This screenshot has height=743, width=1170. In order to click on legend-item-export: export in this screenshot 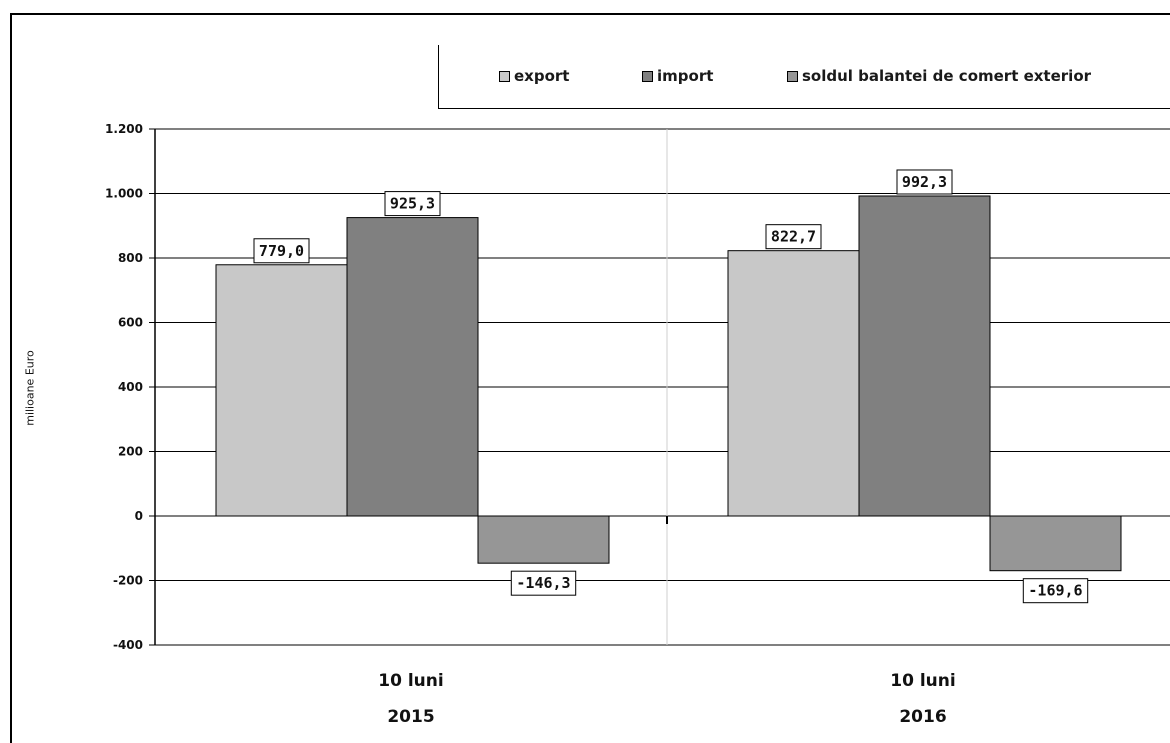, I will do `click(534, 76)`.